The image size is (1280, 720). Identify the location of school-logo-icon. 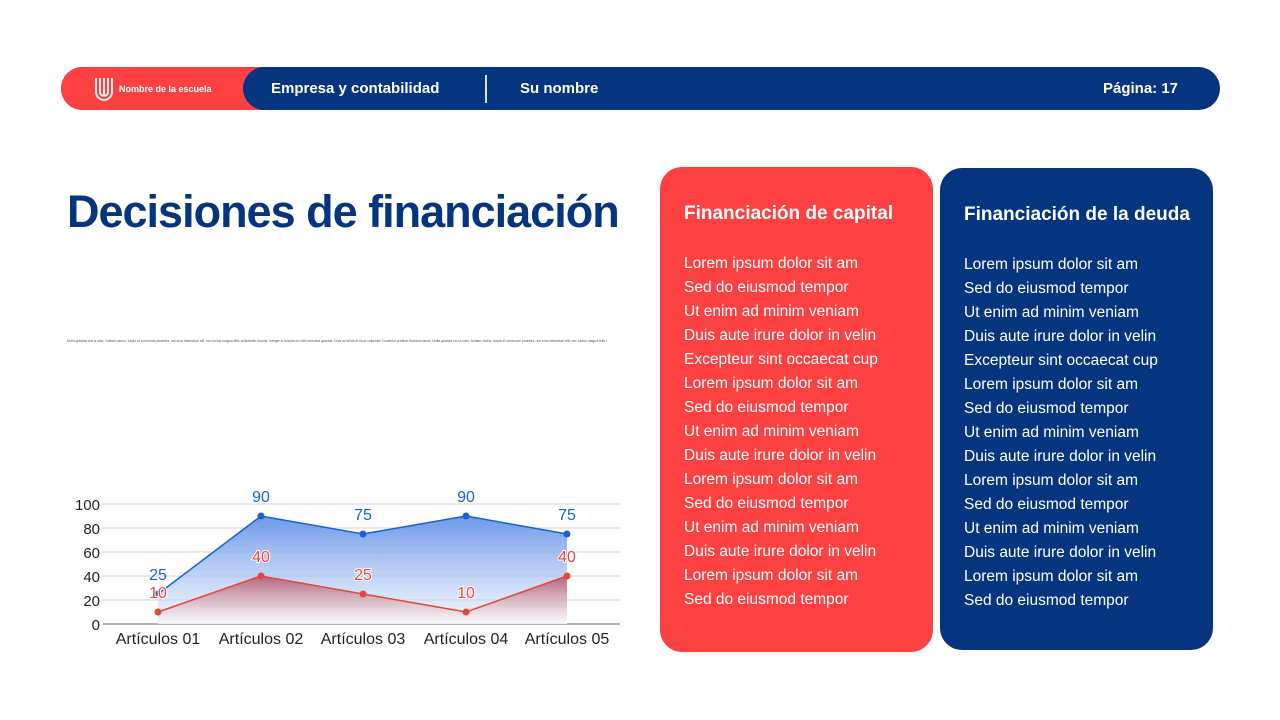
(104, 89).